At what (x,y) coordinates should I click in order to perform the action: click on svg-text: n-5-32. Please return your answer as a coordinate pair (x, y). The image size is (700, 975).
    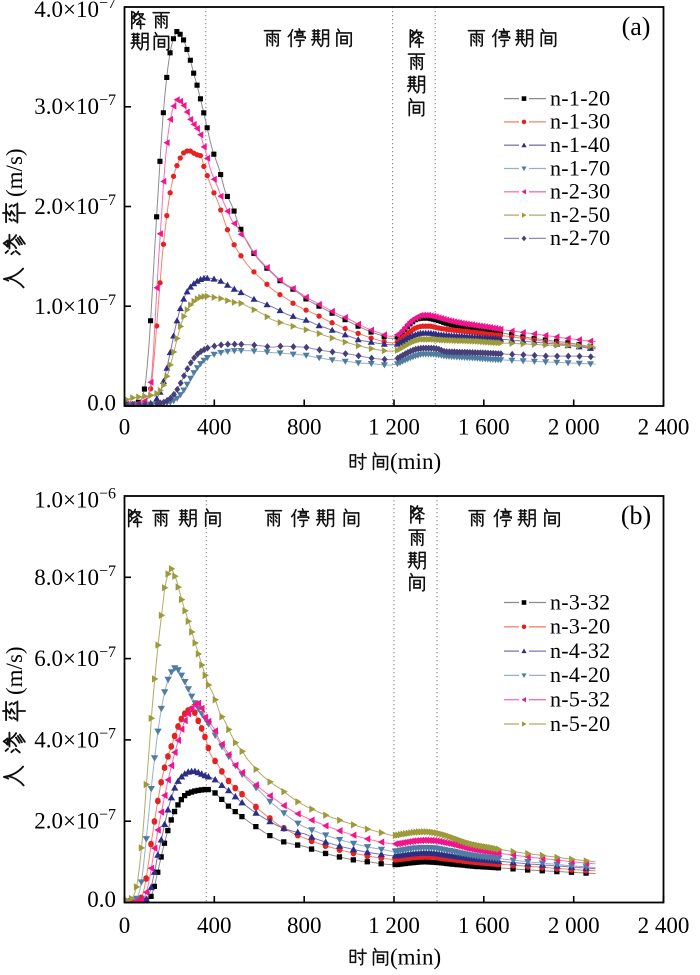
    Looking at the image, I should click on (580, 699).